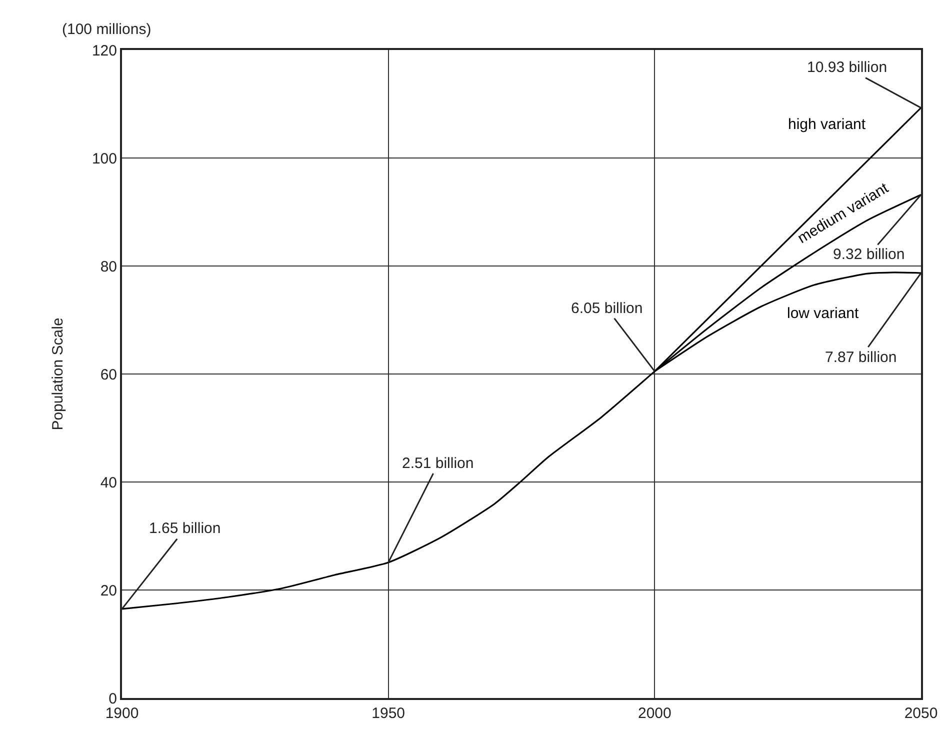 Image resolution: width=950 pixels, height=742 pixels. I want to click on series-label: low variant, so click(823, 313).